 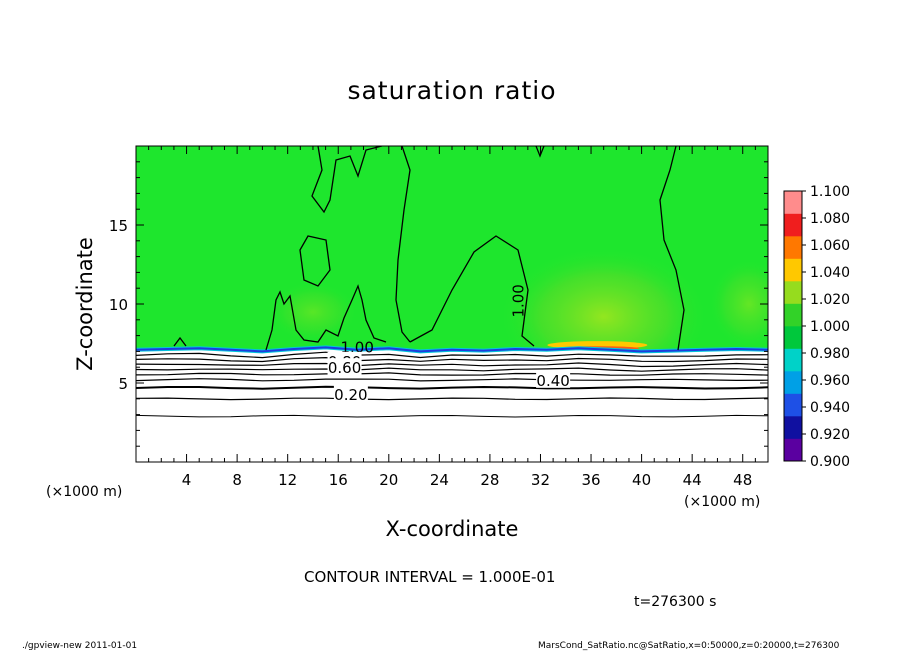 What do you see at coordinates (590, 480) in the screenshot?
I see `x-tick-label: 36` at bounding box center [590, 480].